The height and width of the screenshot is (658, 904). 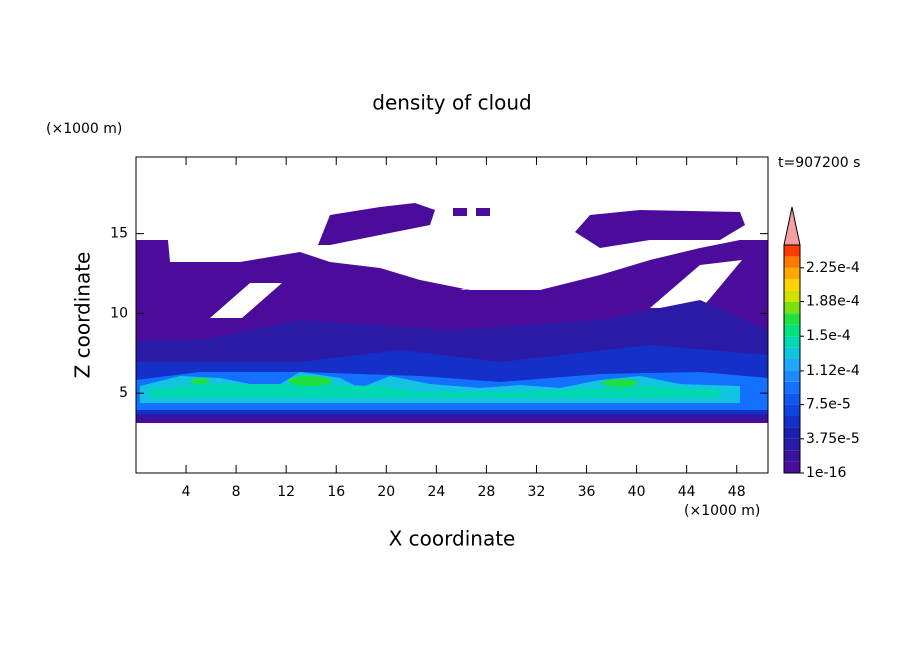 I want to click on colorbar-tick-label: 1.5e-4, so click(x=828, y=336).